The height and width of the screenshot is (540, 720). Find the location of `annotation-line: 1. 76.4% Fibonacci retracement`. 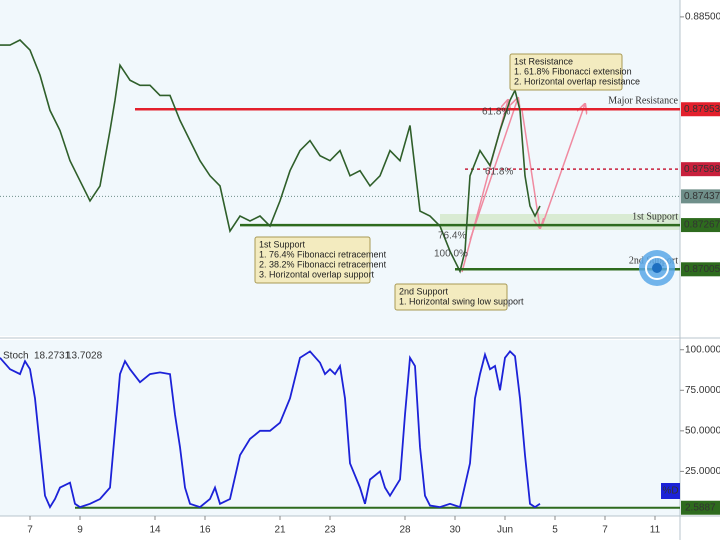

annotation-line: 1. 76.4% Fibonacci retracement is located at coordinates (323, 254).